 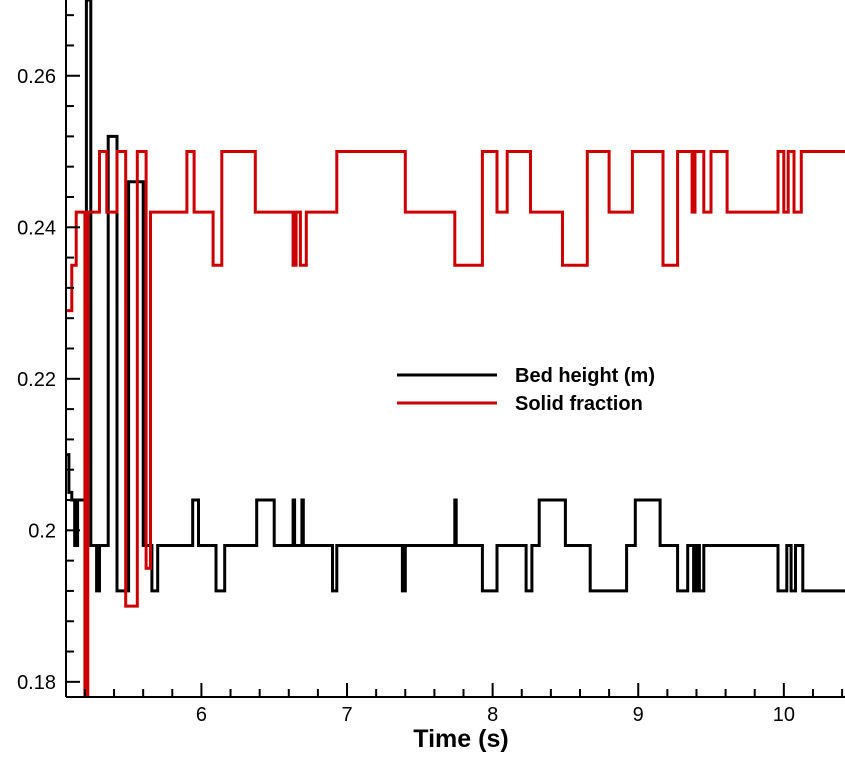 I want to click on x-axis-title: Time (s), so click(x=460, y=739).